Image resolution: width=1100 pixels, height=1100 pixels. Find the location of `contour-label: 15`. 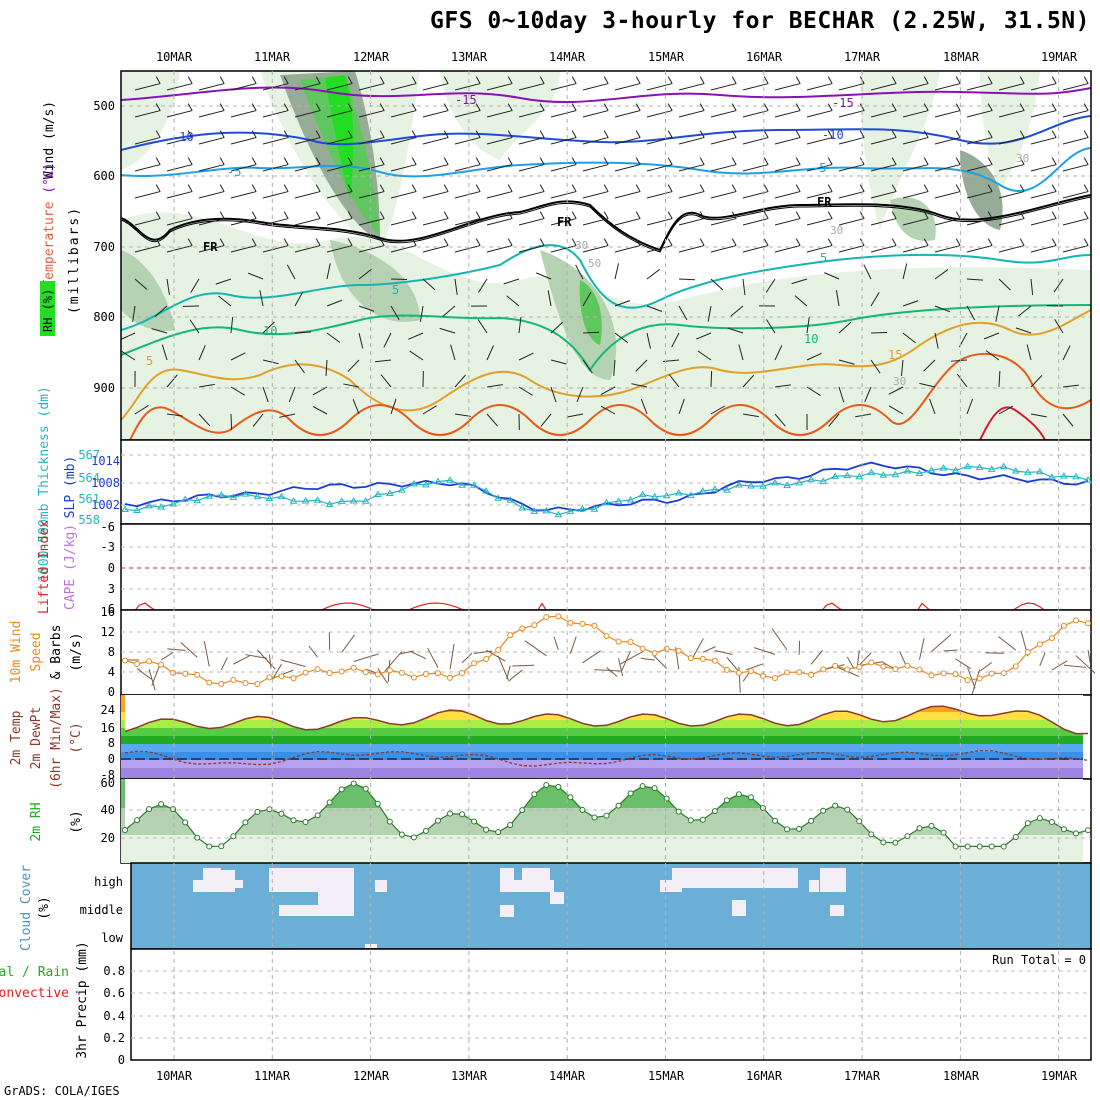

contour-label: 15 is located at coordinates (895, 355).